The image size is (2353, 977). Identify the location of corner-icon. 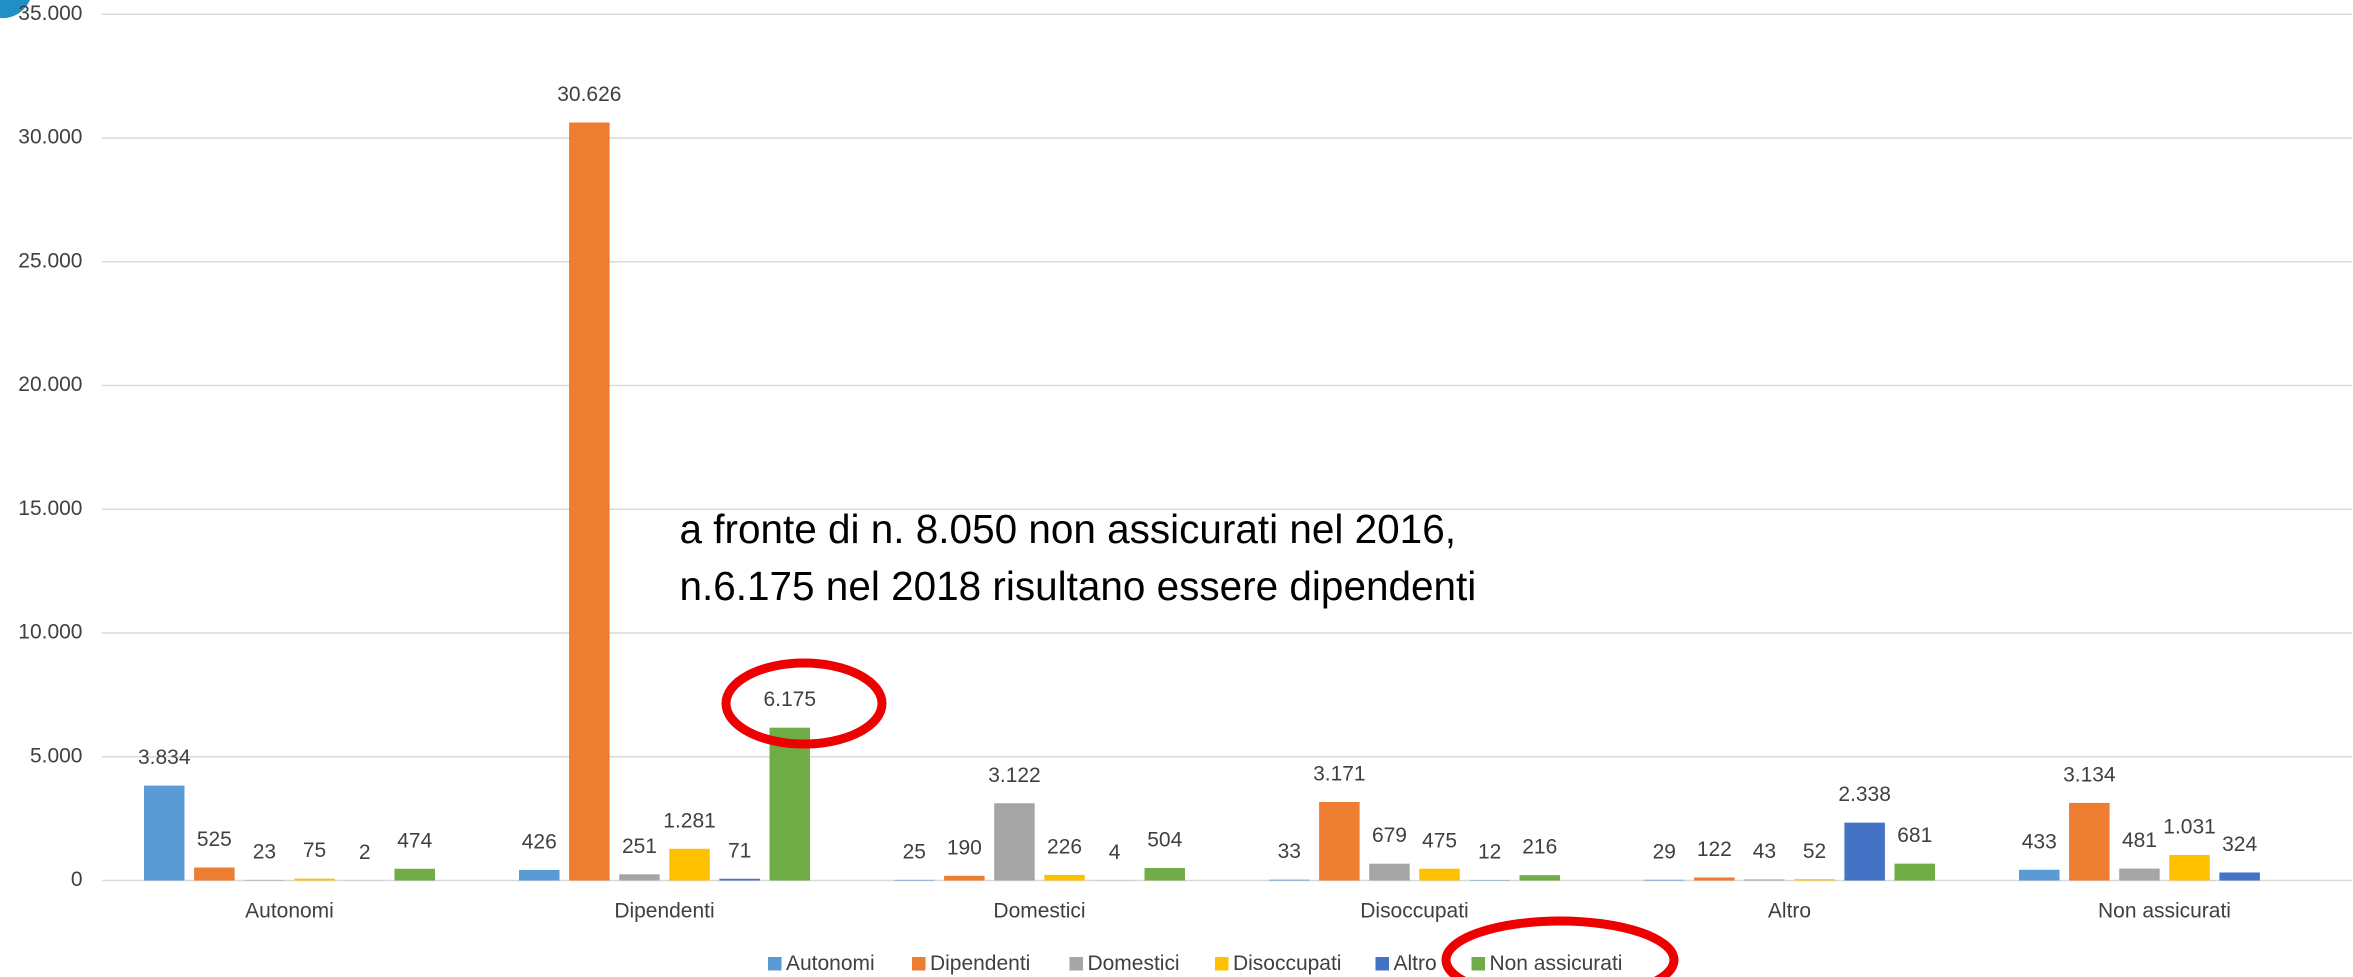
(15, 9).